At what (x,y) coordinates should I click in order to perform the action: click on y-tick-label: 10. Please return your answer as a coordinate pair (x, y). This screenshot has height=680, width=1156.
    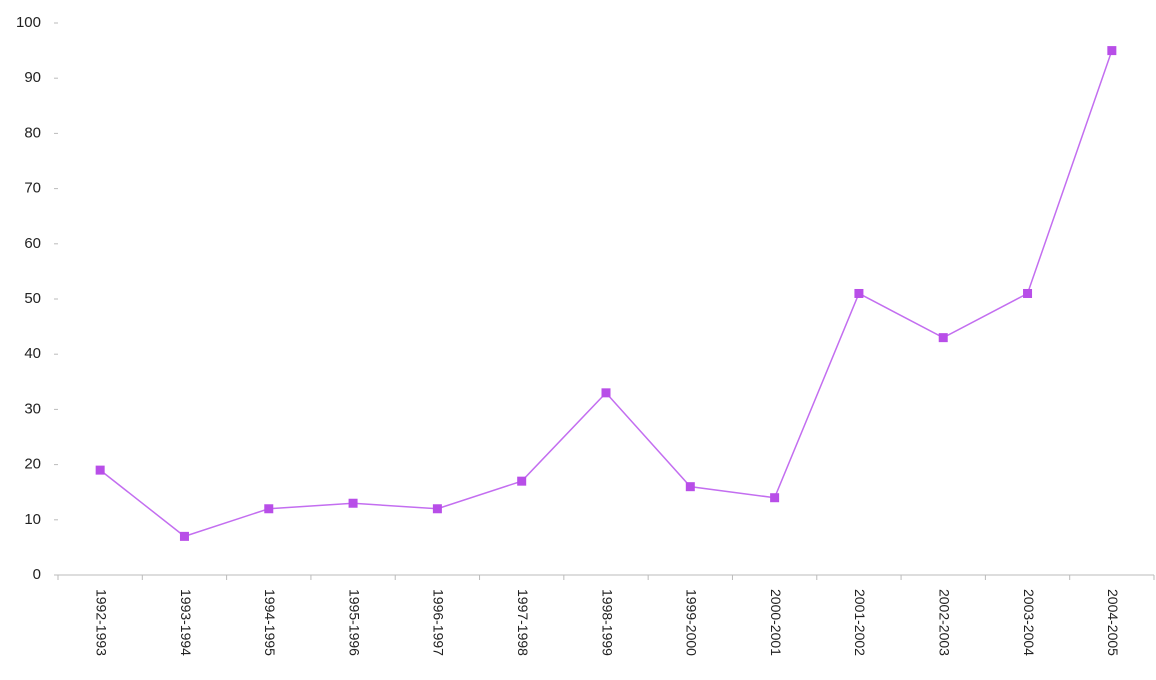
    Looking at the image, I should click on (32, 519).